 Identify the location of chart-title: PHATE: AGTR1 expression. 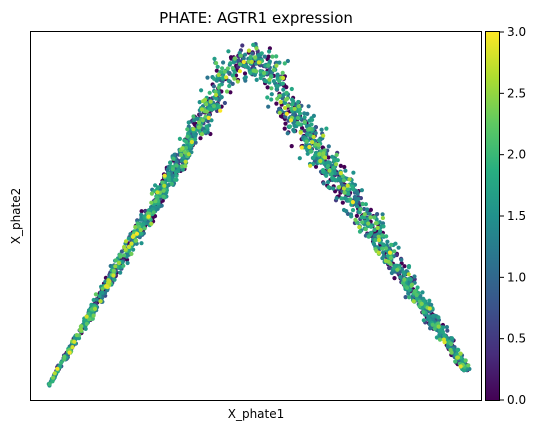
(256, 18).